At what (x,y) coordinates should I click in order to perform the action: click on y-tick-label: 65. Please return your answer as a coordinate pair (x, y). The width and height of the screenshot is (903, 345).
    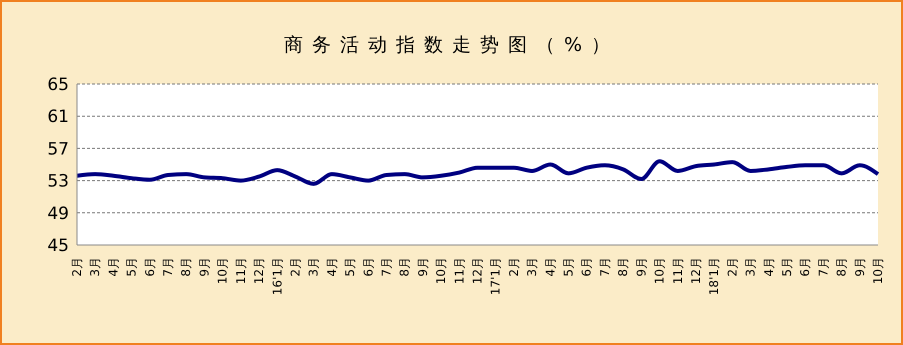
    Looking at the image, I should click on (58, 85).